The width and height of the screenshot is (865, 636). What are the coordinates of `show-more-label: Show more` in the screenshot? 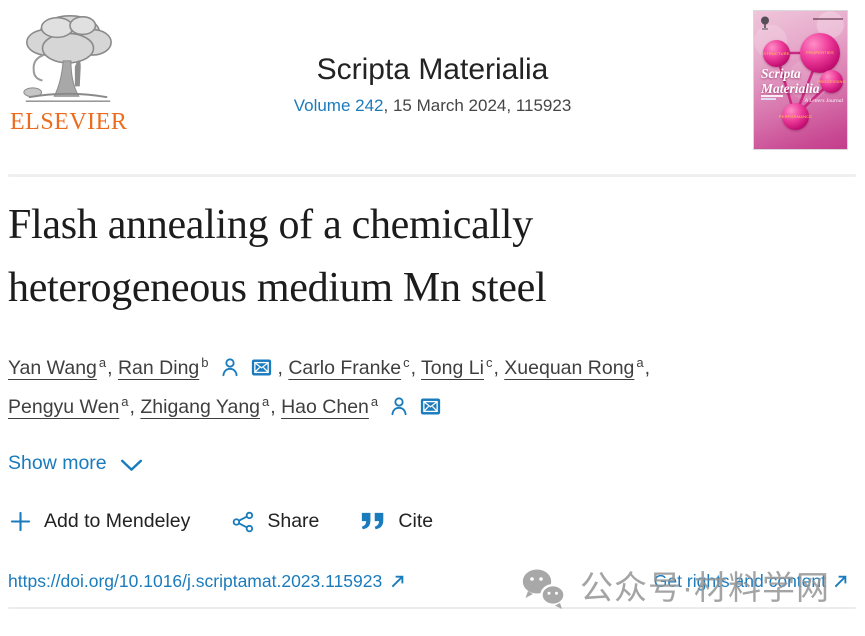 It's located at (57, 463).